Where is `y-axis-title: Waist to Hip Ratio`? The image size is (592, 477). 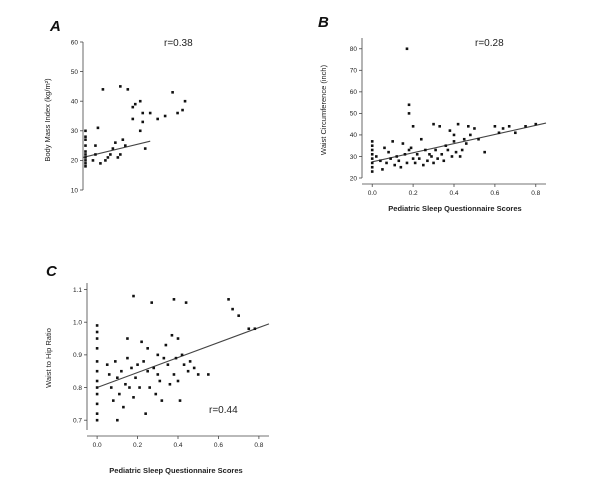 y-axis-title: Waist to Hip Ratio is located at coordinates (48, 358).